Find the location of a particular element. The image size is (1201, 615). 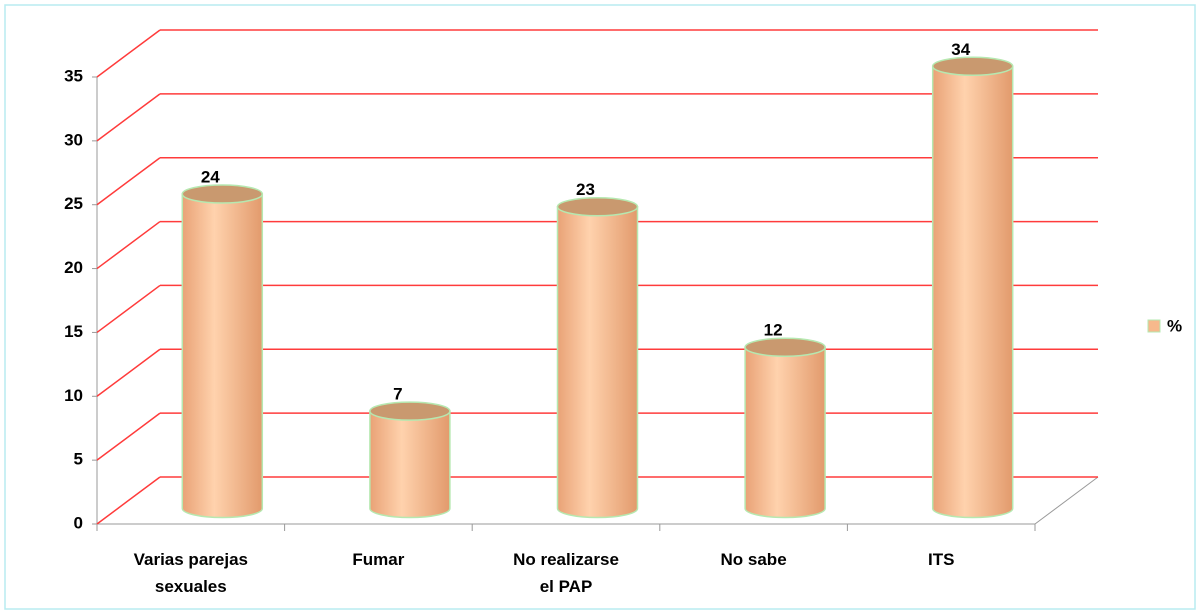

y-tick-label: 10 is located at coordinates (73, 395).